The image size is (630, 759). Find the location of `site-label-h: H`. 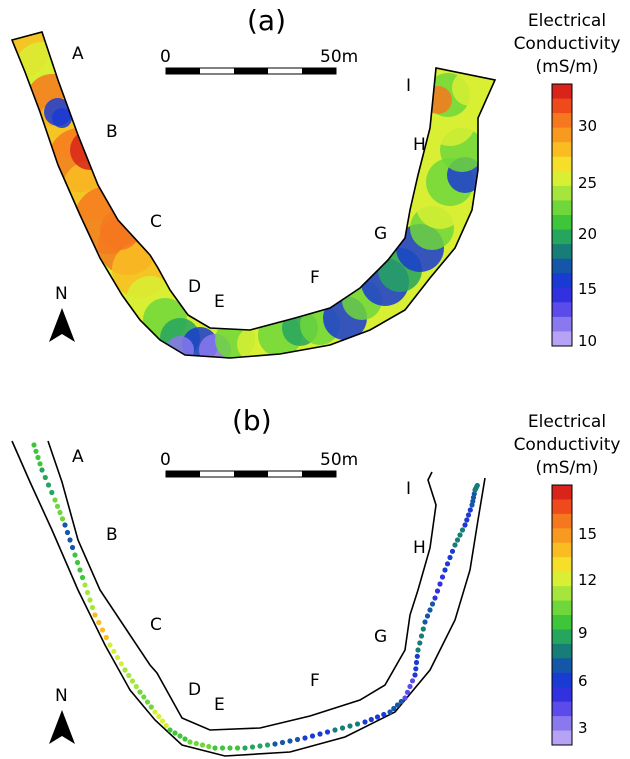

site-label-h: H is located at coordinates (419, 548).